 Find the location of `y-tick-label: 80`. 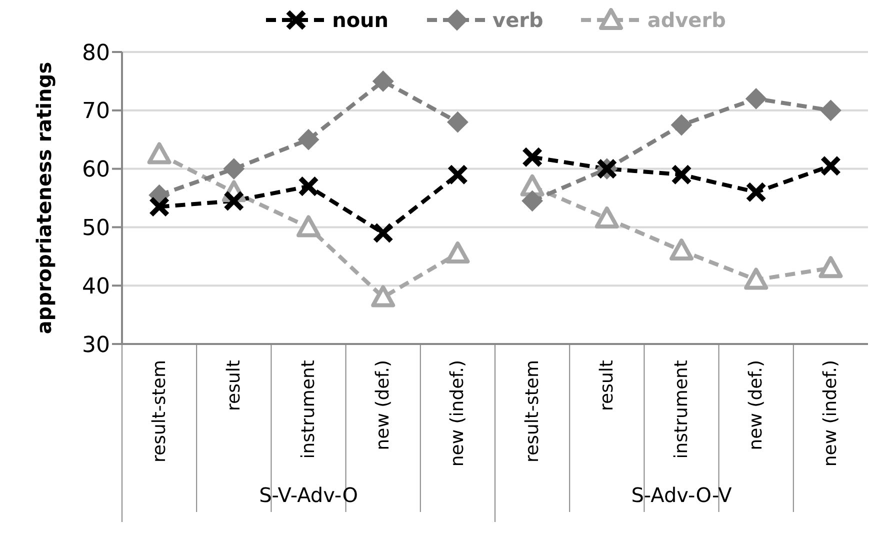

y-tick-label: 80 is located at coordinates (96, 53).